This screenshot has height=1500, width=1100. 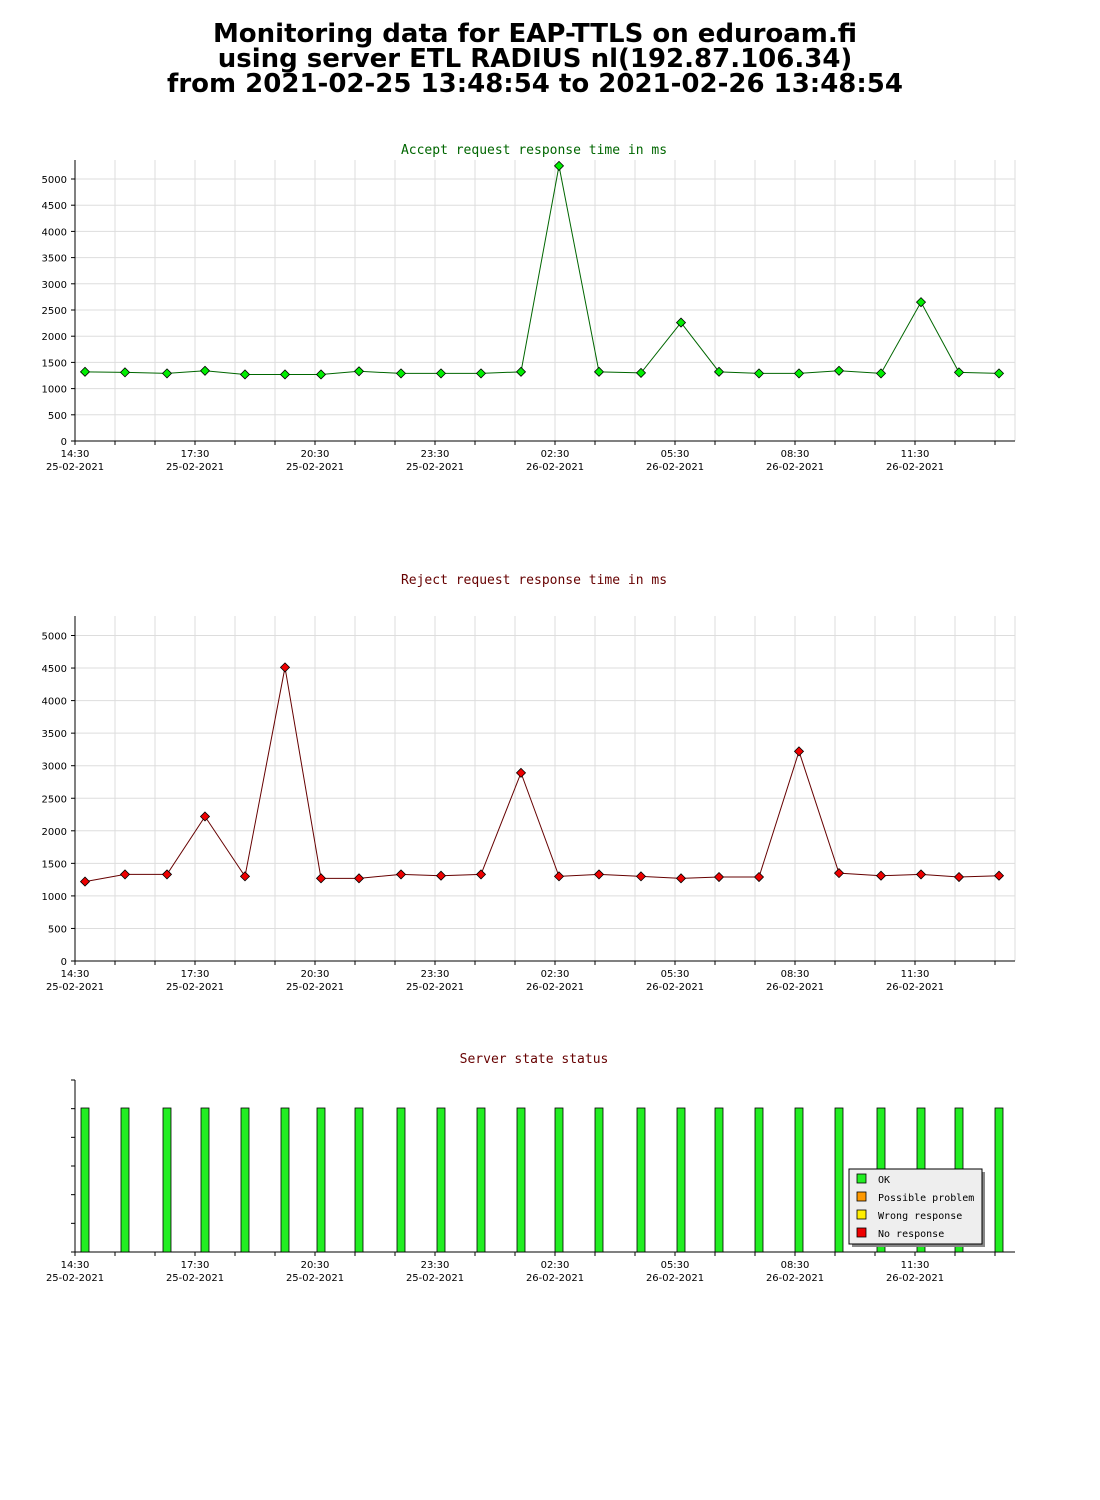 I want to click on legend-label: Wrong response, so click(x=920, y=1216).